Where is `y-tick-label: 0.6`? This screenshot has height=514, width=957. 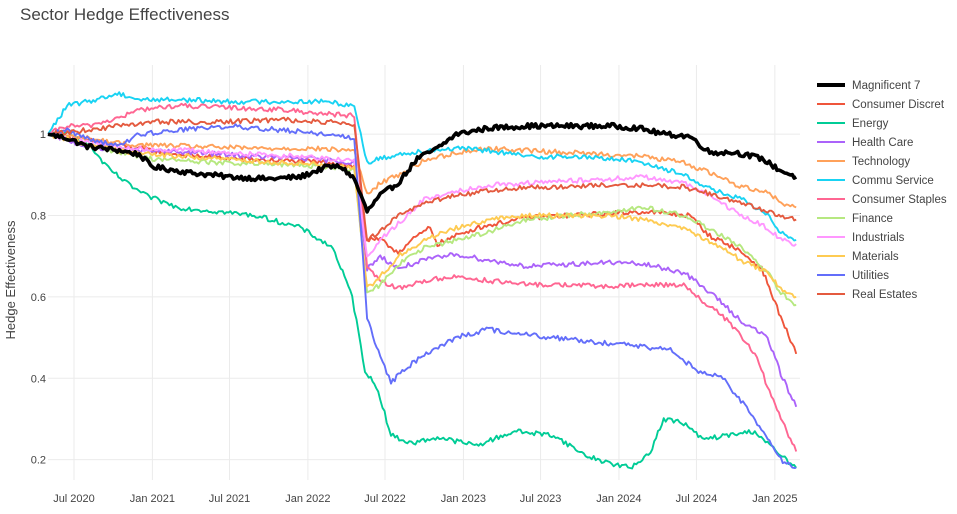
y-tick-label: 0.6 is located at coordinates (38, 298).